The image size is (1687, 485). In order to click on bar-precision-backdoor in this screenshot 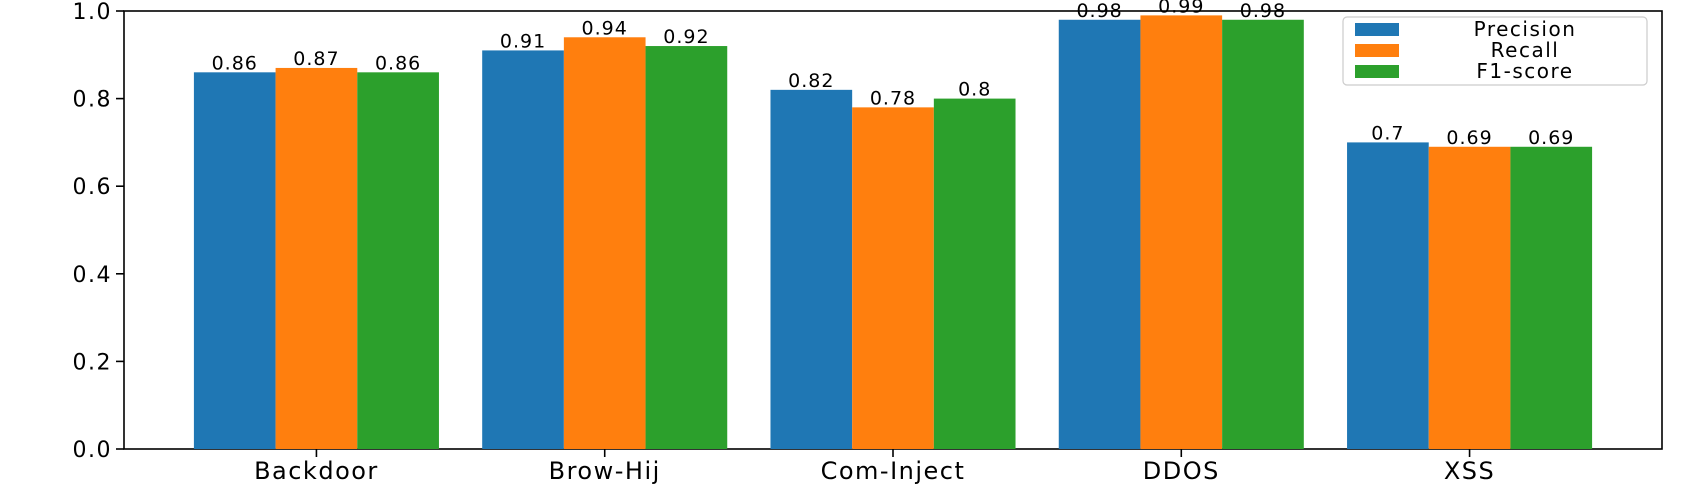, I will do `click(234, 260)`.